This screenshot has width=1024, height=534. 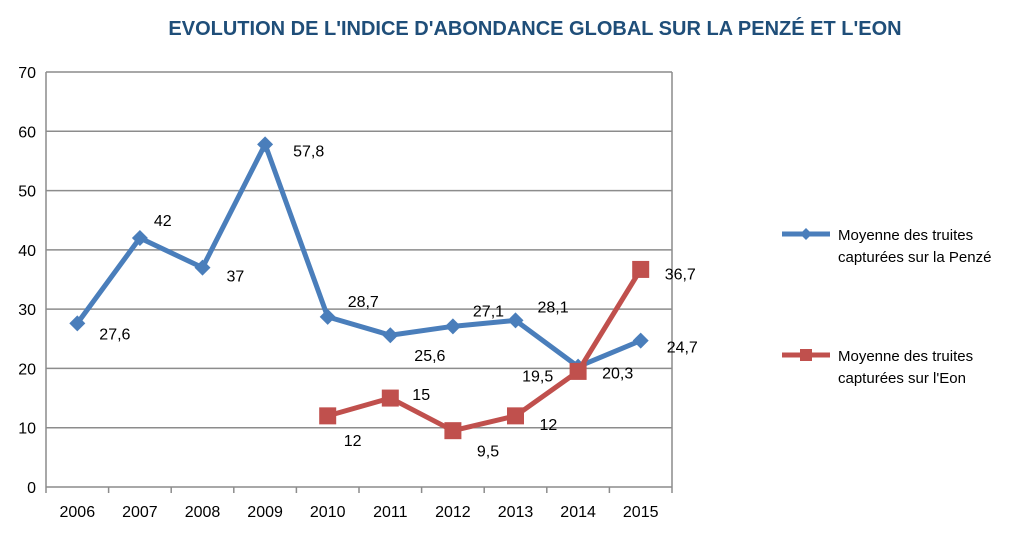 What do you see at coordinates (140, 512) in the screenshot?
I see `x-tick-label: 2007` at bounding box center [140, 512].